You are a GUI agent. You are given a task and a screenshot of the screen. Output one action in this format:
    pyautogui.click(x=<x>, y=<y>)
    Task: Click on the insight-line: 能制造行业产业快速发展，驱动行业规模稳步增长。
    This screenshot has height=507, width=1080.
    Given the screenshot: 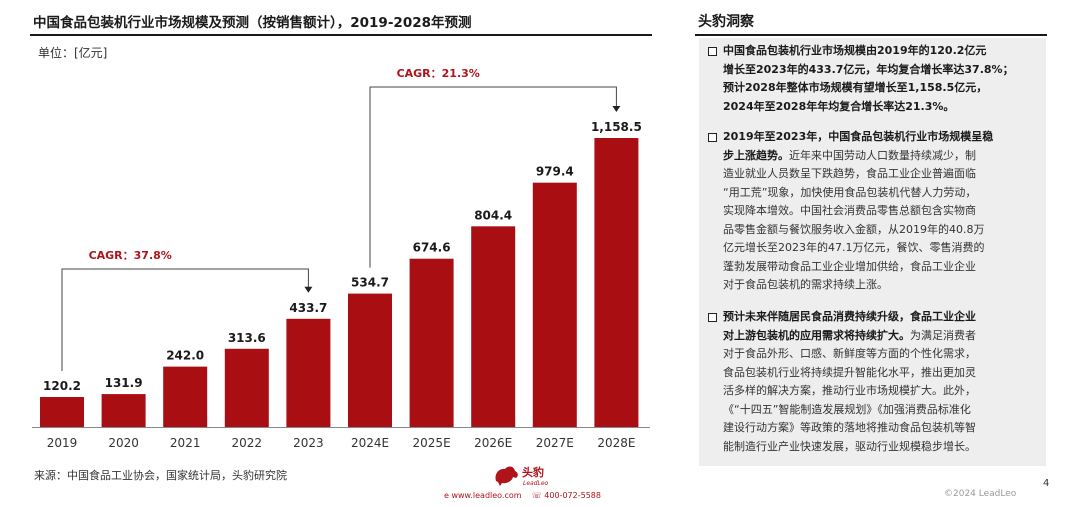 What is the action you would take?
    pyautogui.click(x=849, y=447)
    